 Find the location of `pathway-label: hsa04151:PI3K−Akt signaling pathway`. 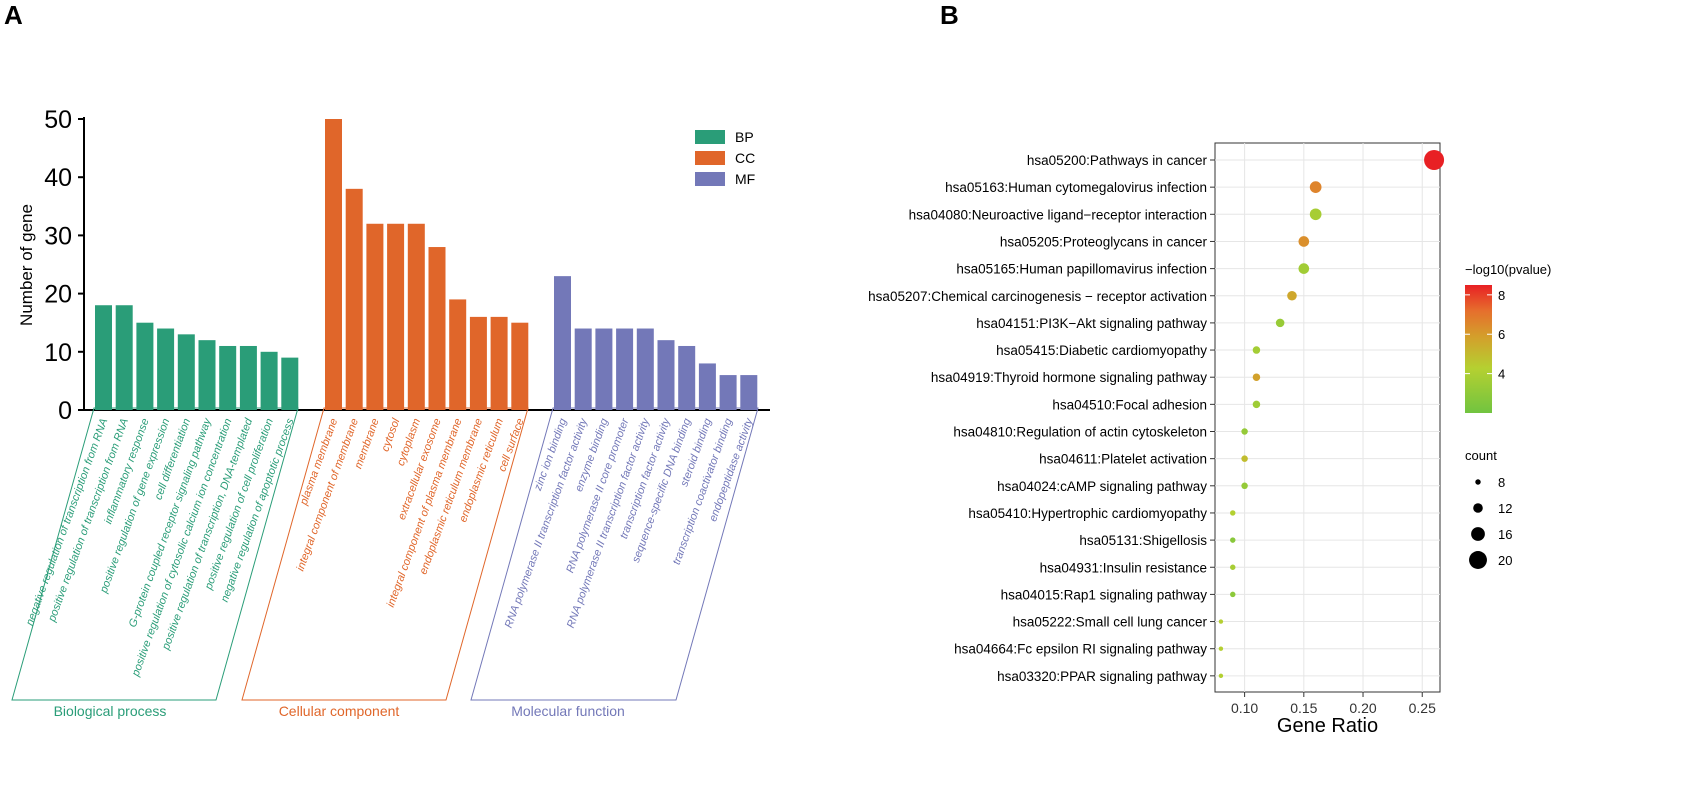

pathway-label: hsa04151:PI3K−Akt signaling pathway is located at coordinates (1091, 323).